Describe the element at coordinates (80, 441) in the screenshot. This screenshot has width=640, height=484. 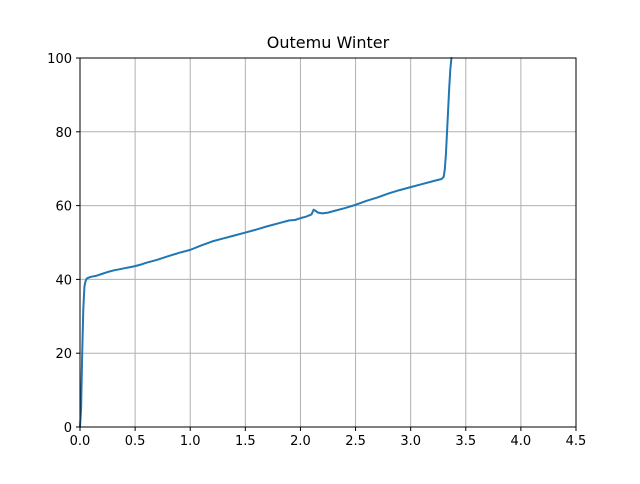
I see `x-tick-label: 0.0` at that location.